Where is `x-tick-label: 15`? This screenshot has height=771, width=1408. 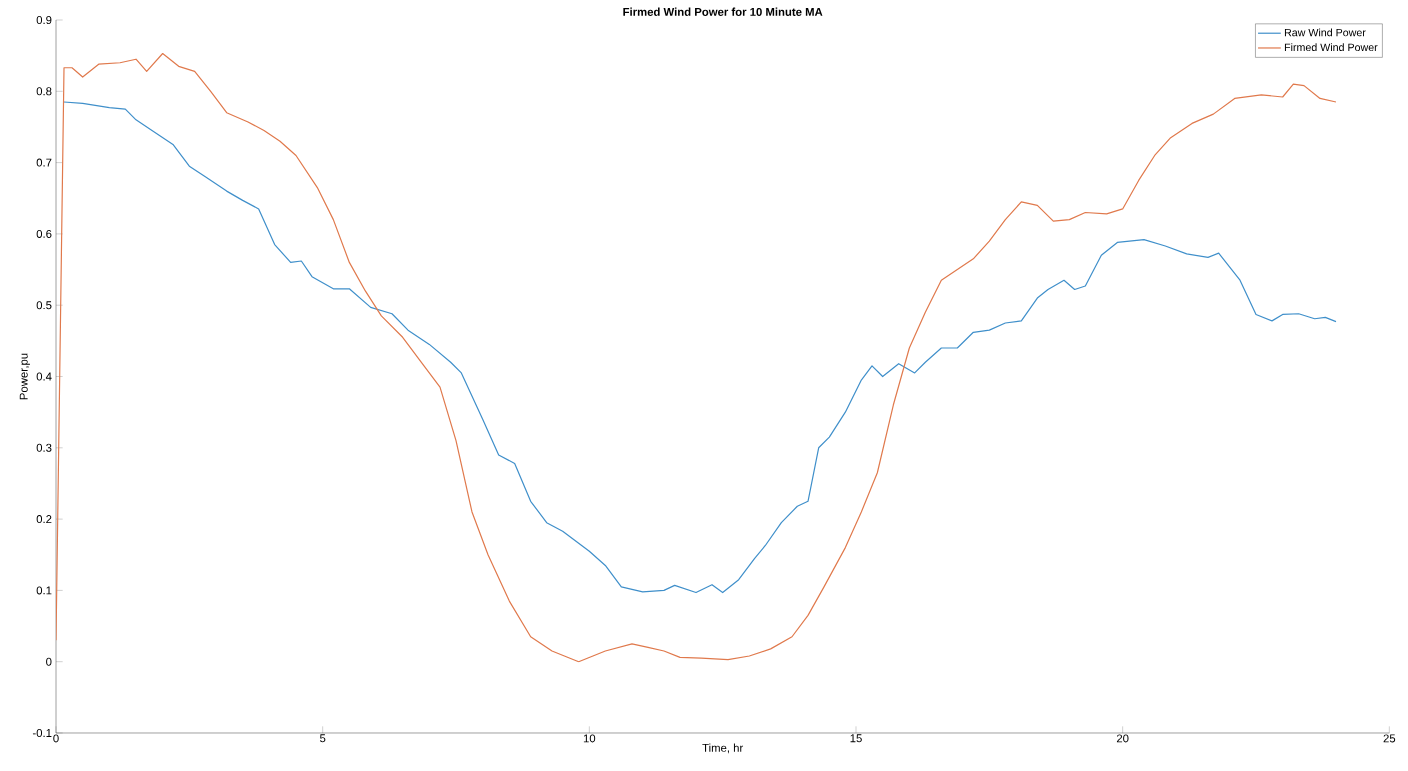 x-tick-label: 15 is located at coordinates (856, 738).